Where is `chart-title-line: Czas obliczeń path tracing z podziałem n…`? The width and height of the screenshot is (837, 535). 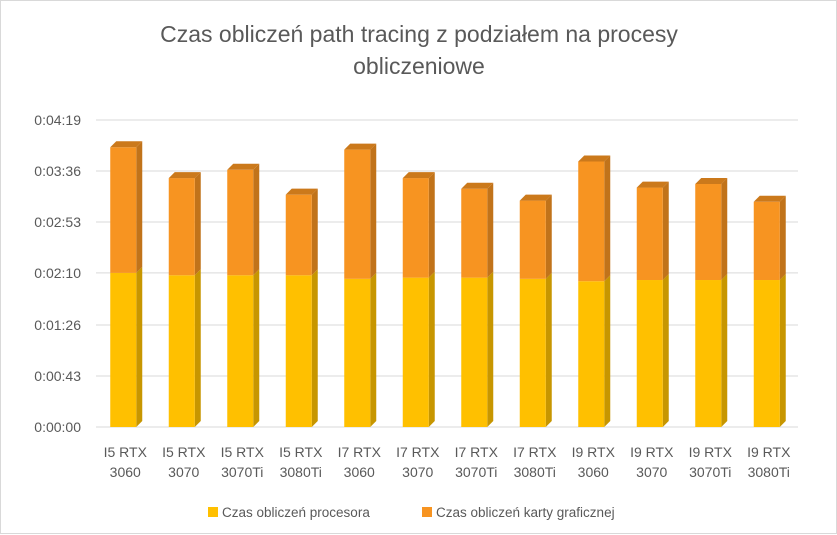
chart-title-line: Czas obliczeń path tracing z podziałem n… is located at coordinates (419, 34).